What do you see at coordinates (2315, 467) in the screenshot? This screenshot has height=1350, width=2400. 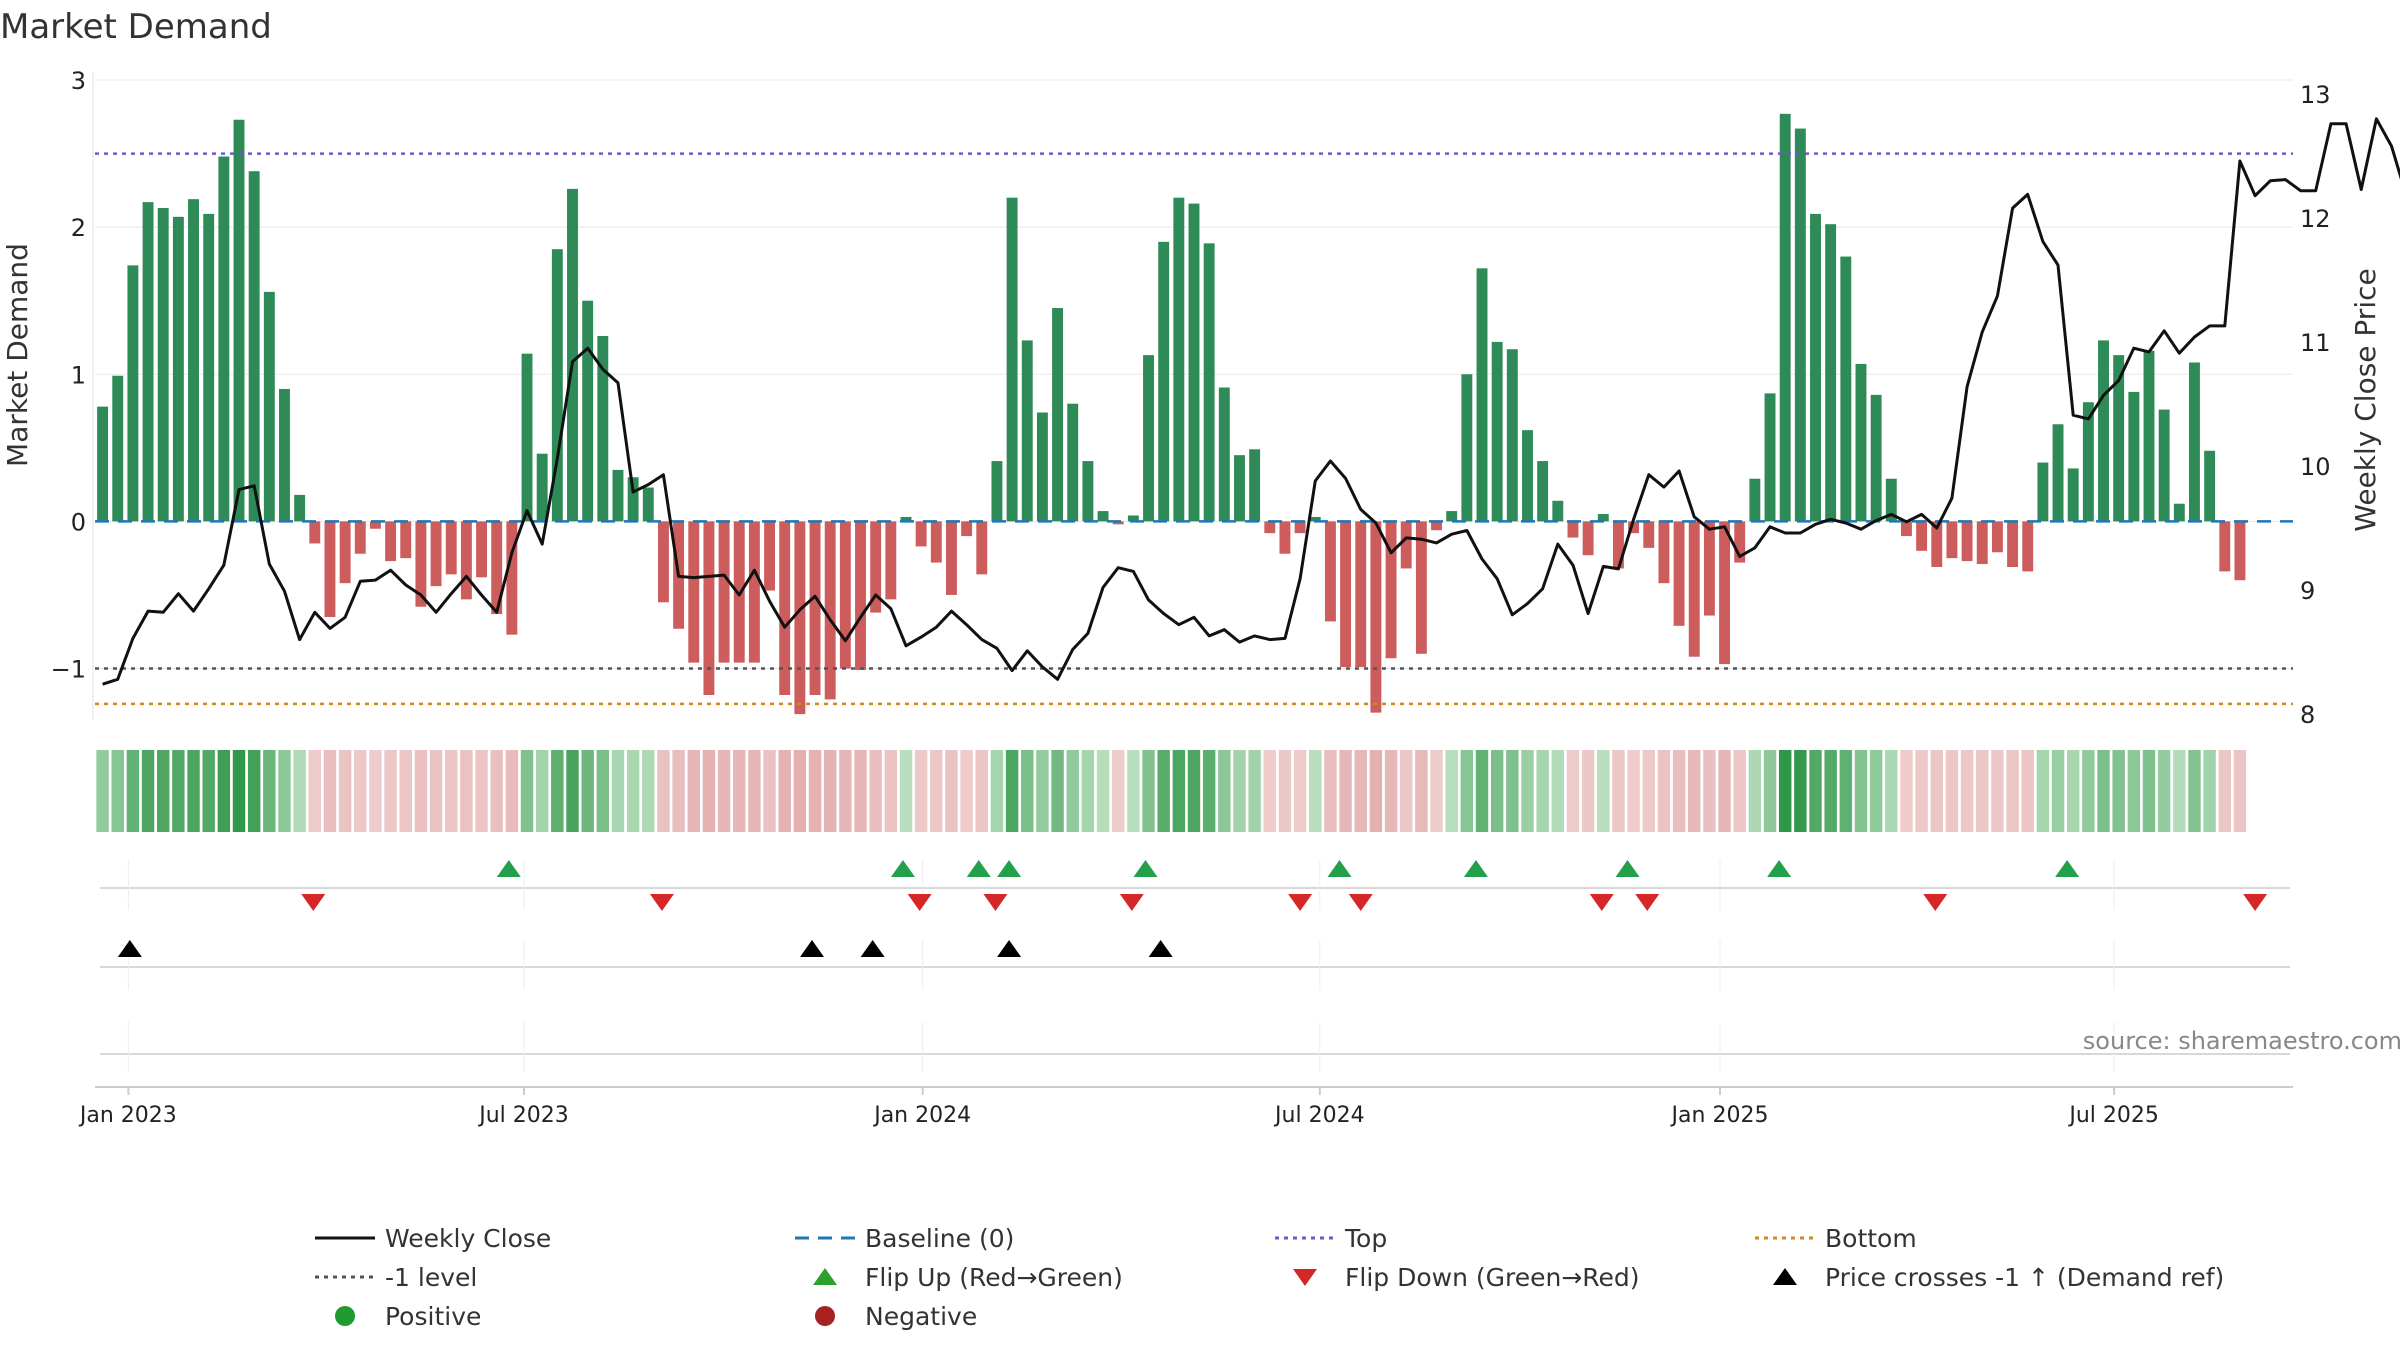 I see `y2-tick-label: 10` at bounding box center [2315, 467].